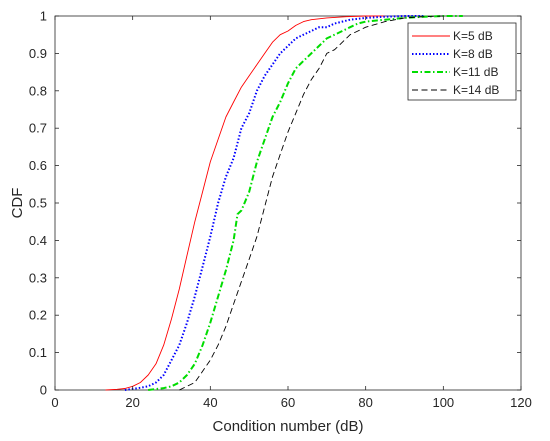 Image resolution: width=550 pixels, height=441 pixels. What do you see at coordinates (43, 390) in the screenshot?
I see `y-tick-label: 0` at bounding box center [43, 390].